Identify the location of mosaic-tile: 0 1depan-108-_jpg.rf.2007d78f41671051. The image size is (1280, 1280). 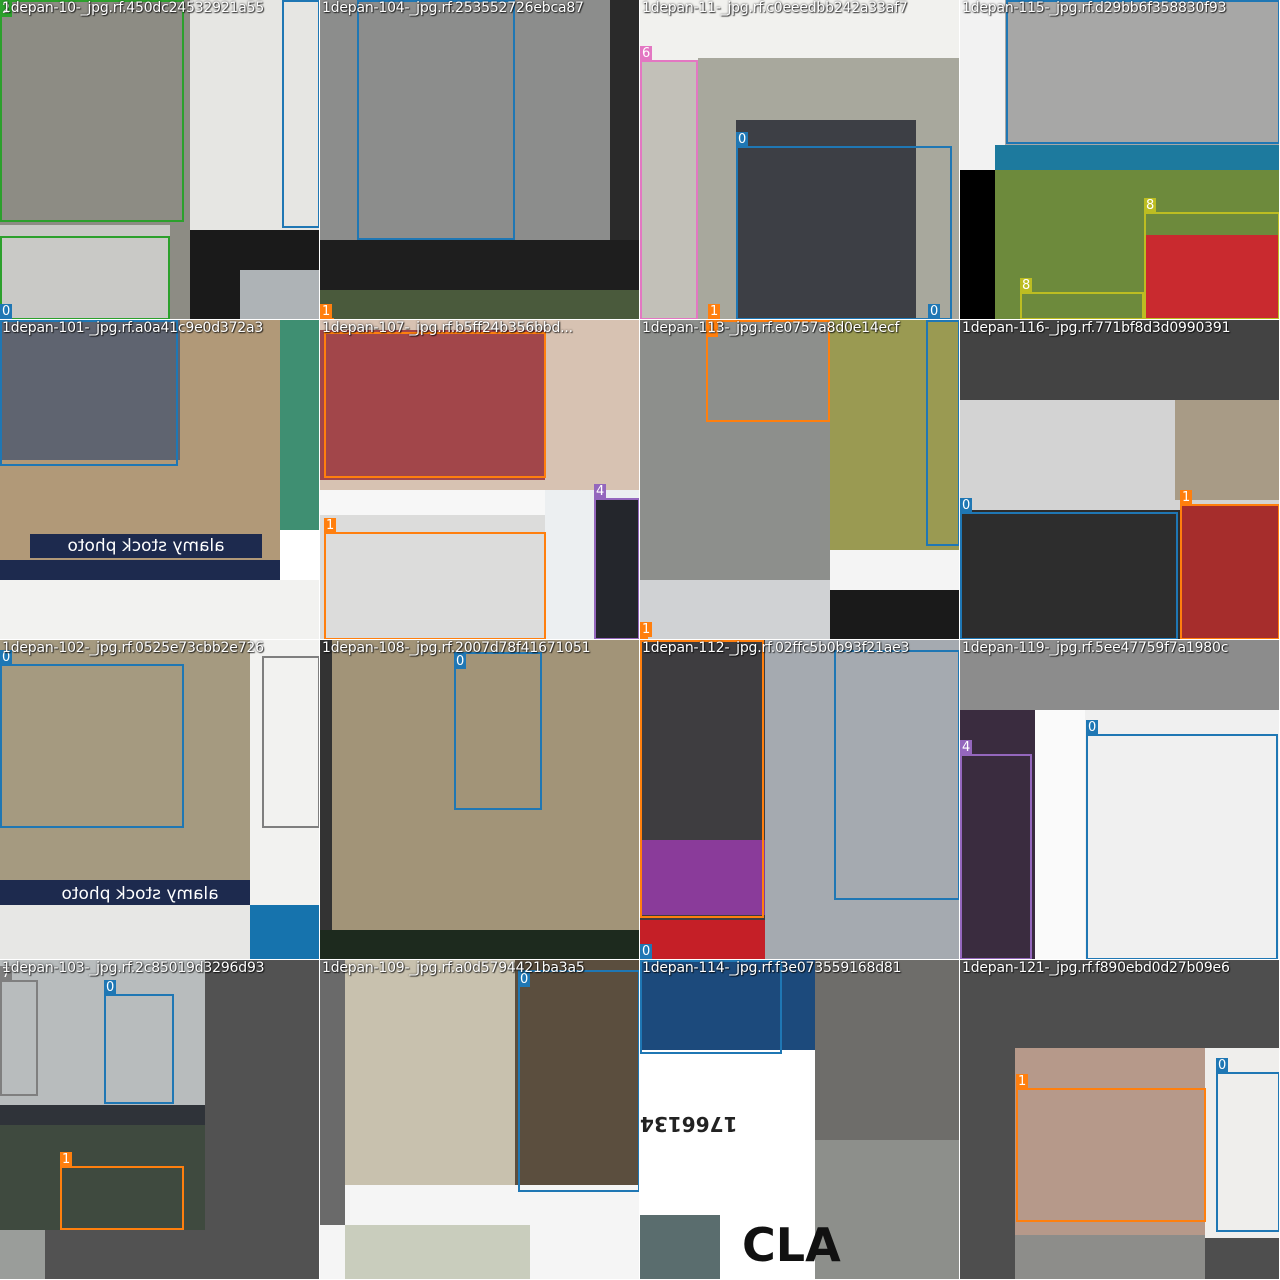
(480, 800).